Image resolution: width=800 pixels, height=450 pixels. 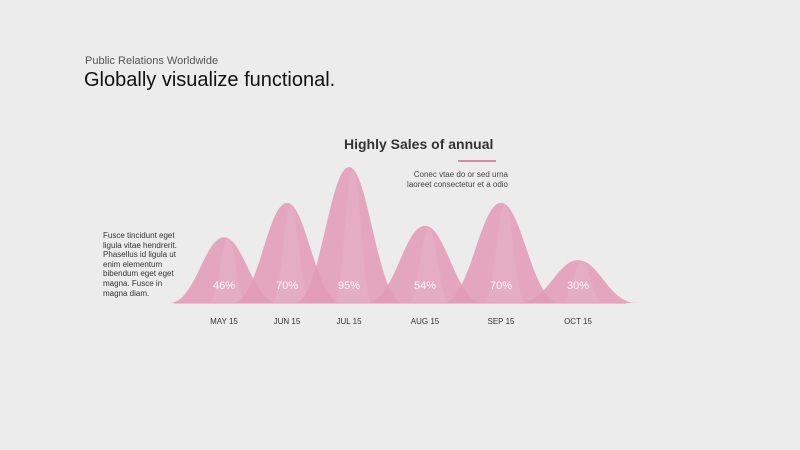 I want to click on x-tick-label: MAY 15, so click(x=224, y=321).